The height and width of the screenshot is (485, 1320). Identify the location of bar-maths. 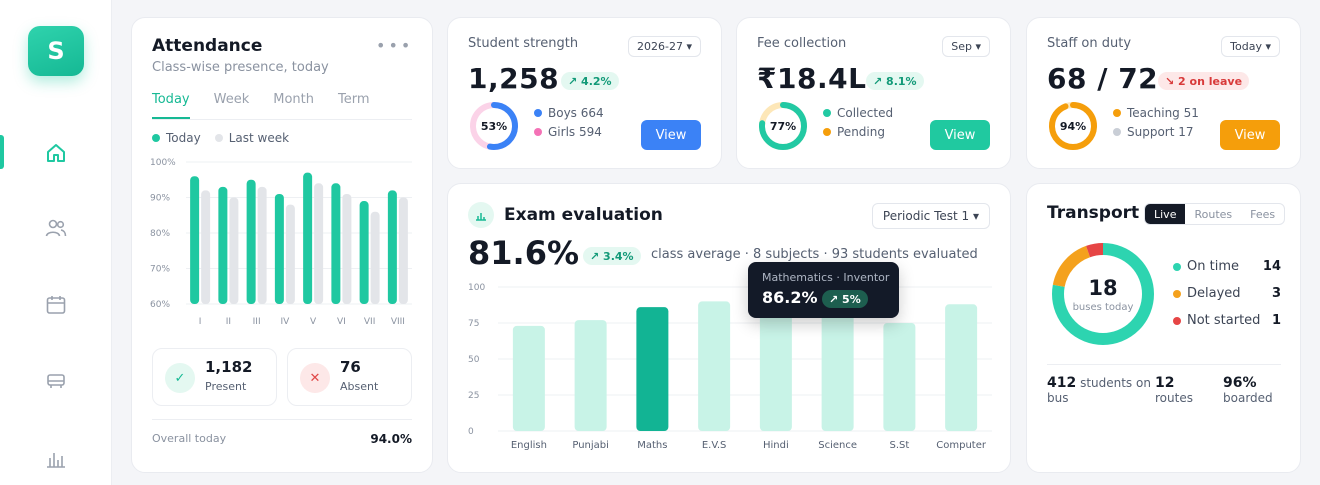
(652, 369).